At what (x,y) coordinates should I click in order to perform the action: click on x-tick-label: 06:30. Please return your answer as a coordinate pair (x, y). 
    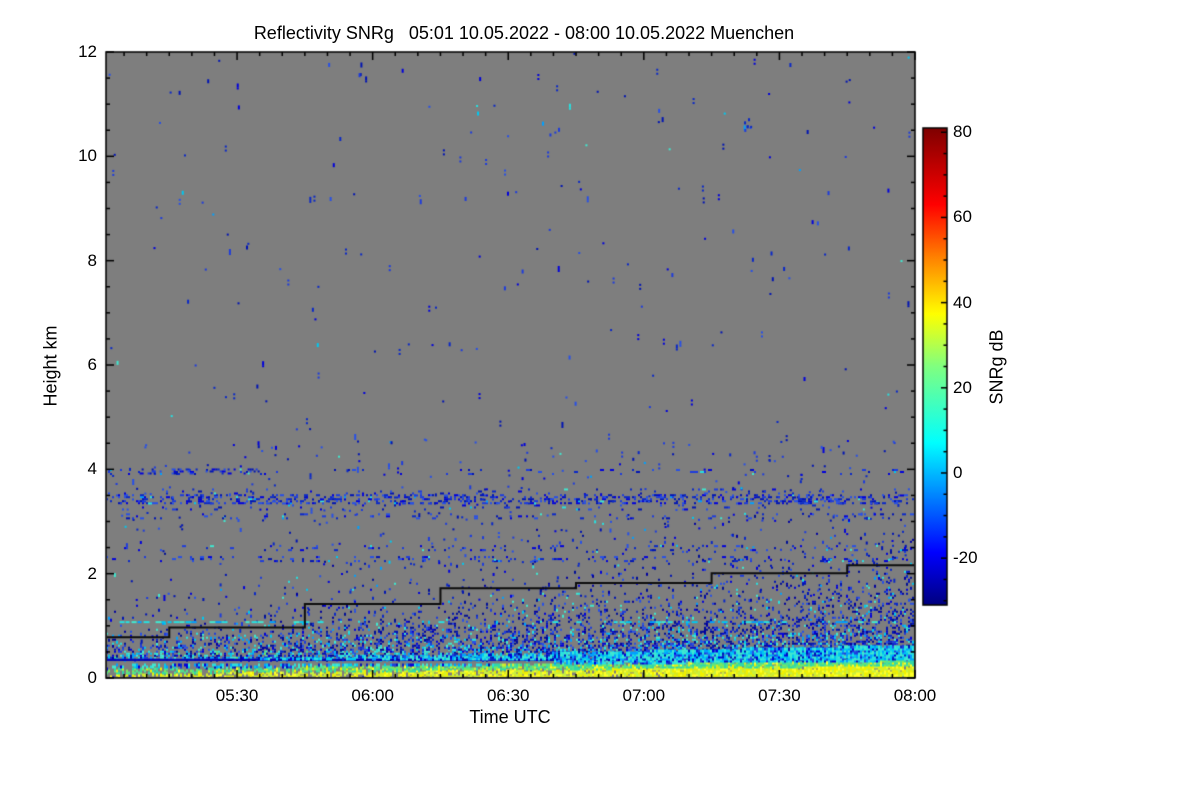
    Looking at the image, I should click on (508, 695).